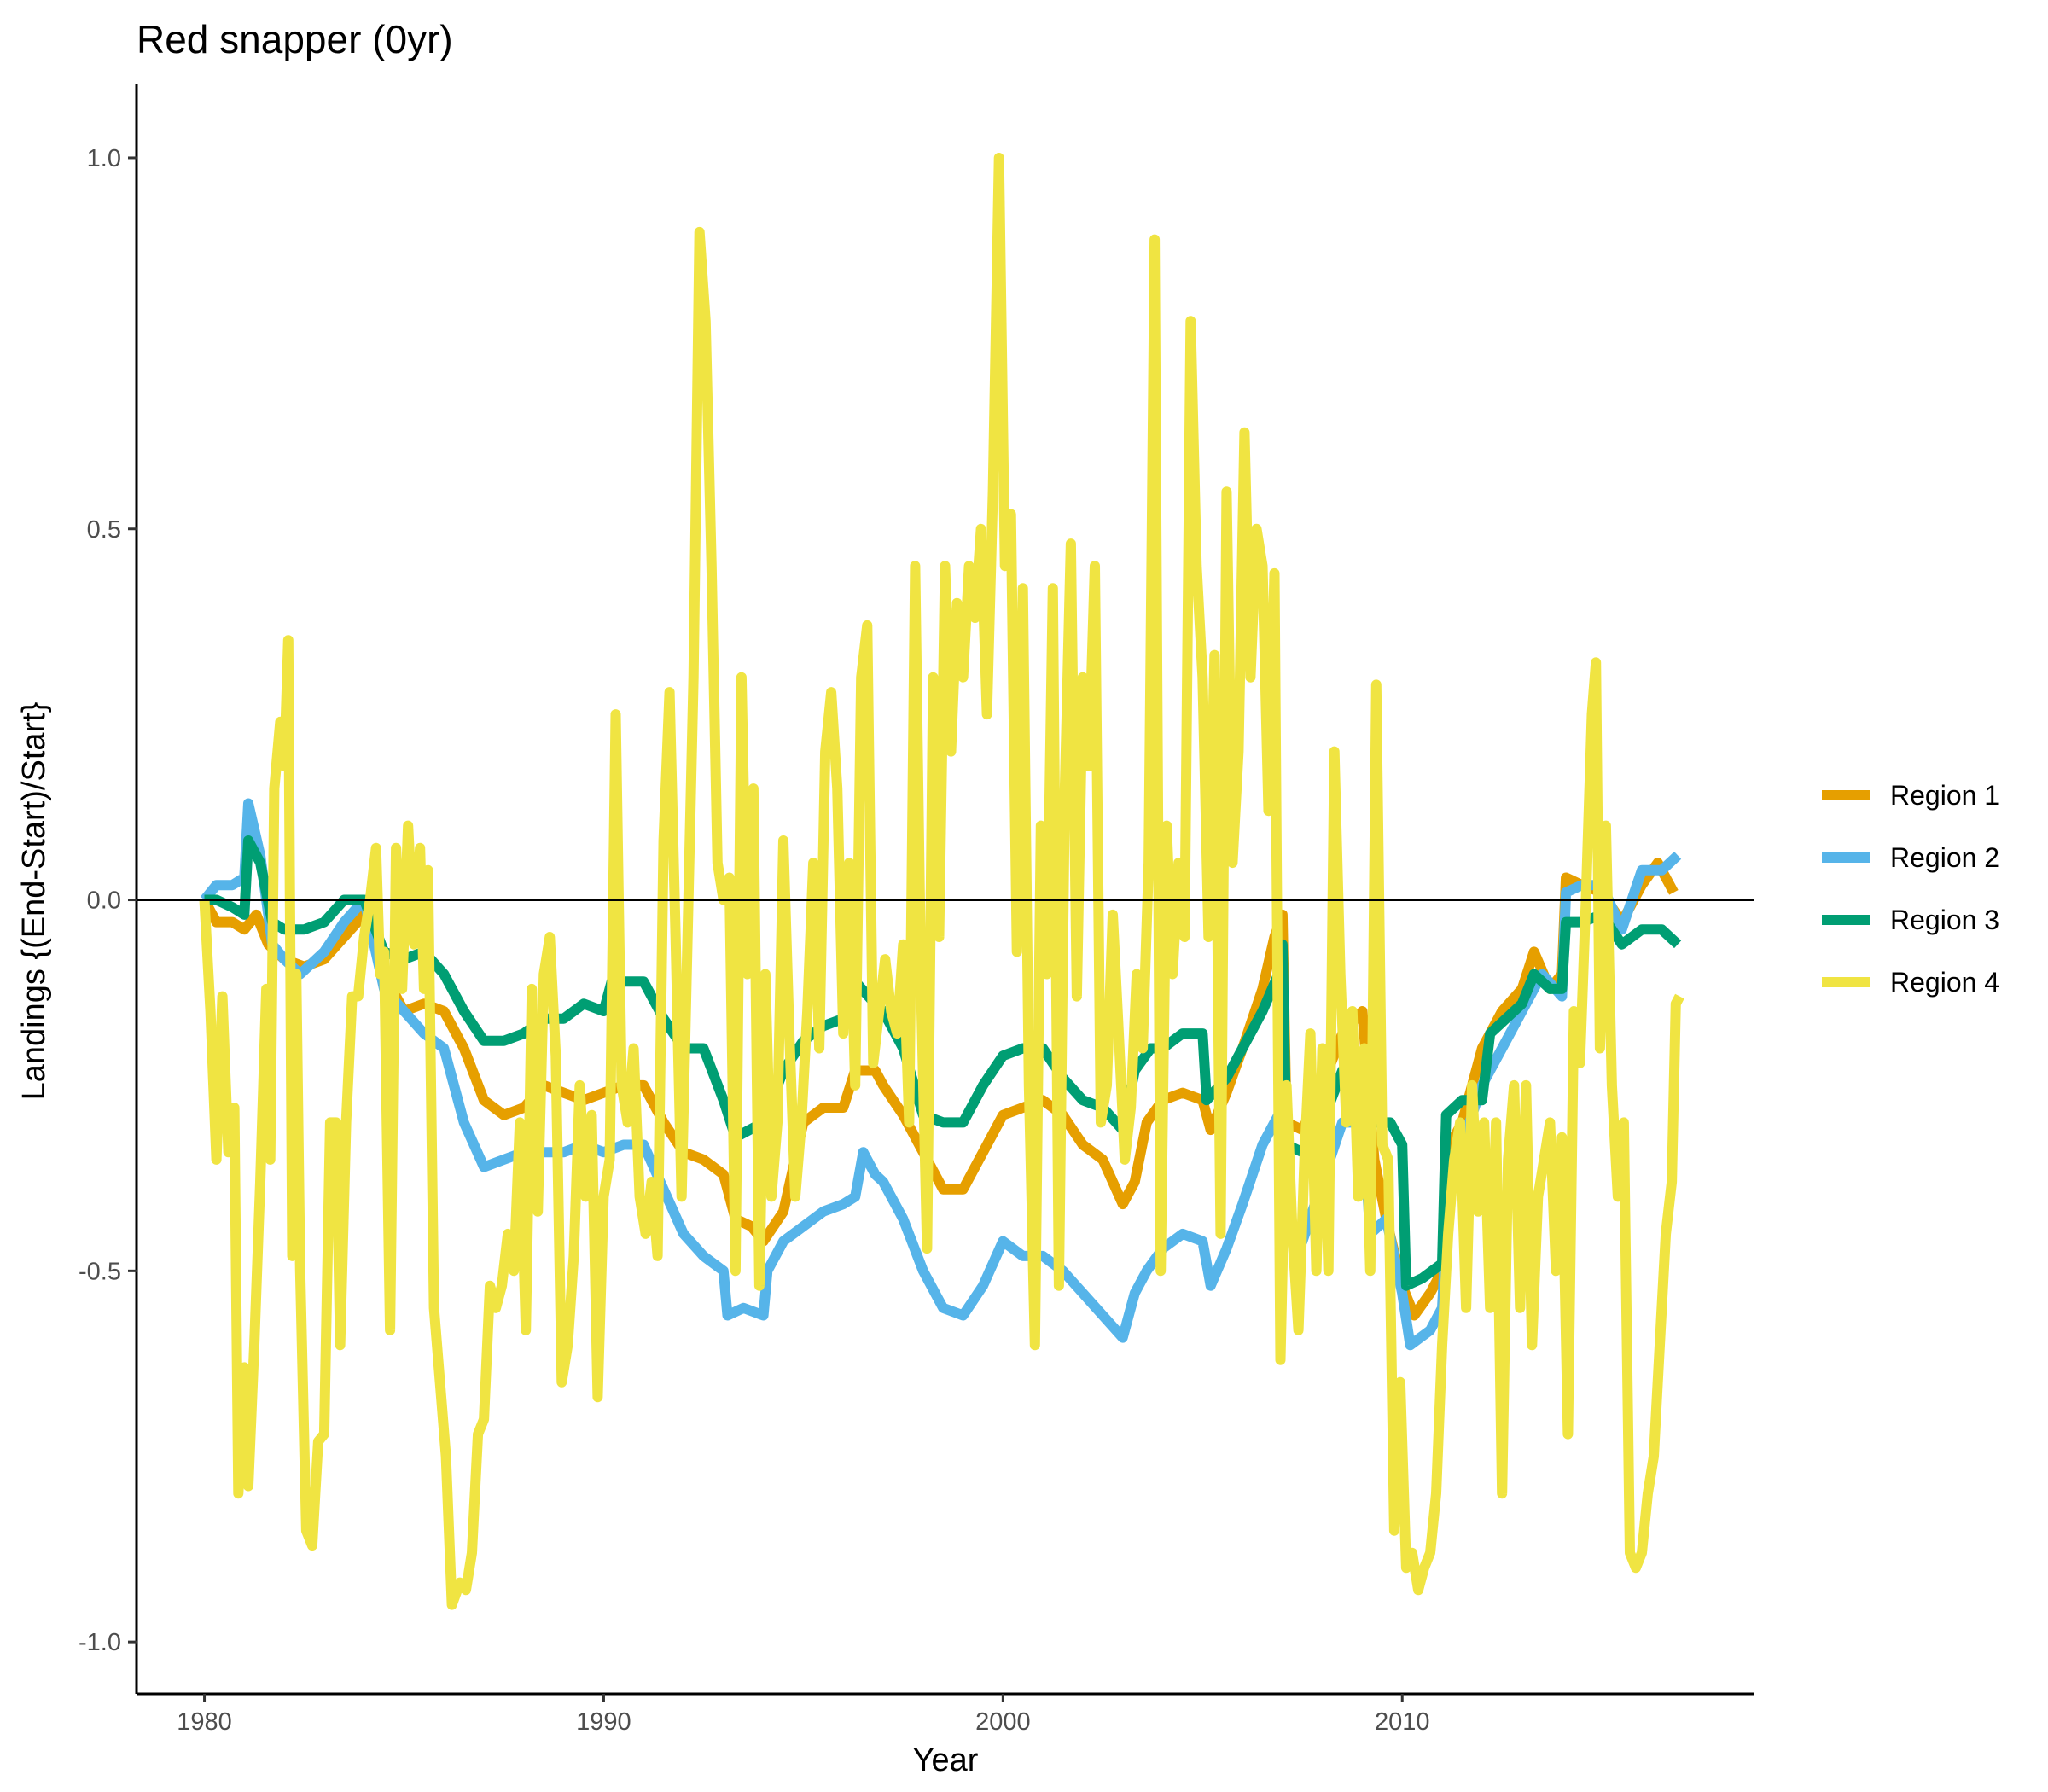 The image size is (2048, 1792). Describe the element at coordinates (204, 1722) in the screenshot. I see `x-tick-label: 1980` at that location.